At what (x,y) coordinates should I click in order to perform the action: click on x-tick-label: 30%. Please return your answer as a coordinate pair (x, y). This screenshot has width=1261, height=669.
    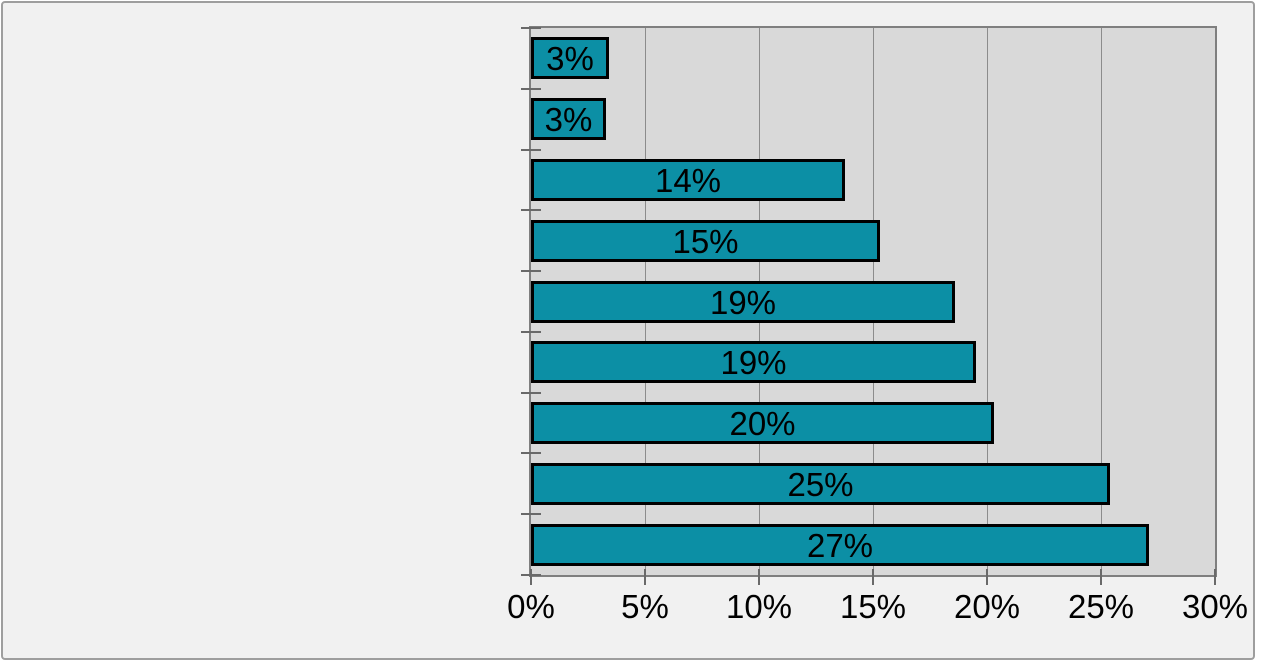
    Looking at the image, I should click on (1215, 606).